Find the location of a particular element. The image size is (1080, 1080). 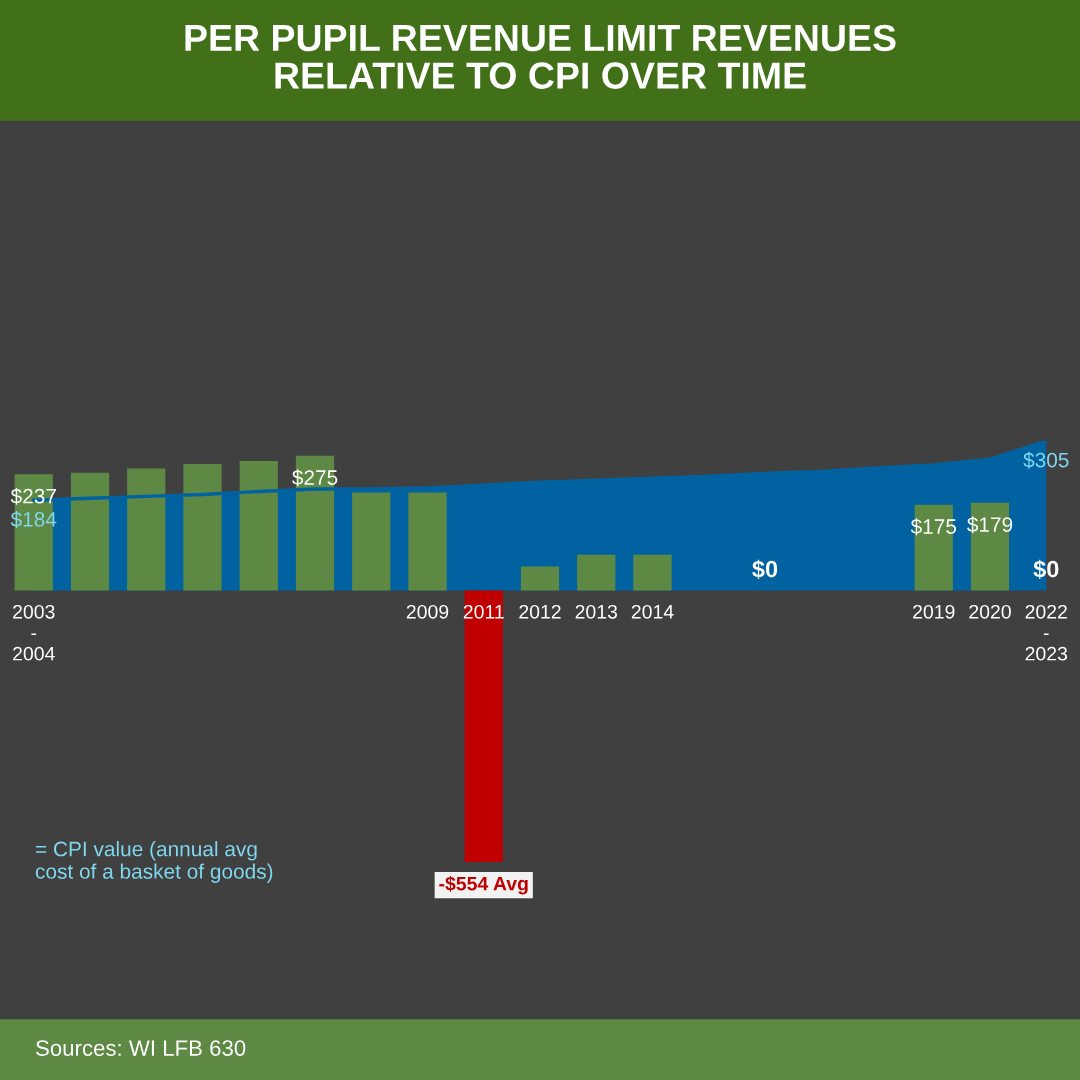

data-label: -$554 Avg is located at coordinates (483, 885).